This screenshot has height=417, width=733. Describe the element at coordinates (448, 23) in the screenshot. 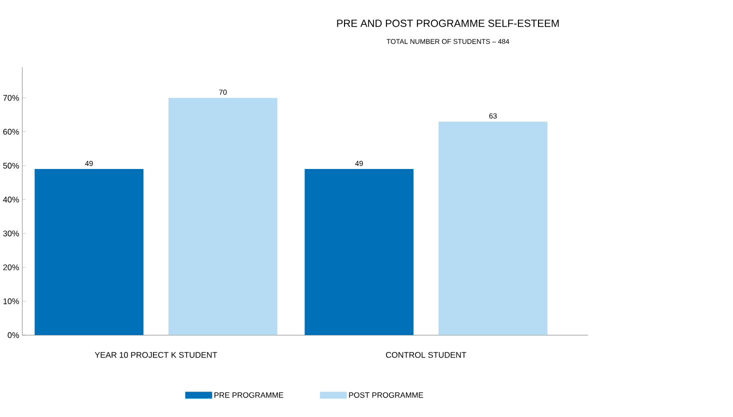

I see `chart-title: PRE AND POST PROGRAMME SELF-ESTEEM` at that location.